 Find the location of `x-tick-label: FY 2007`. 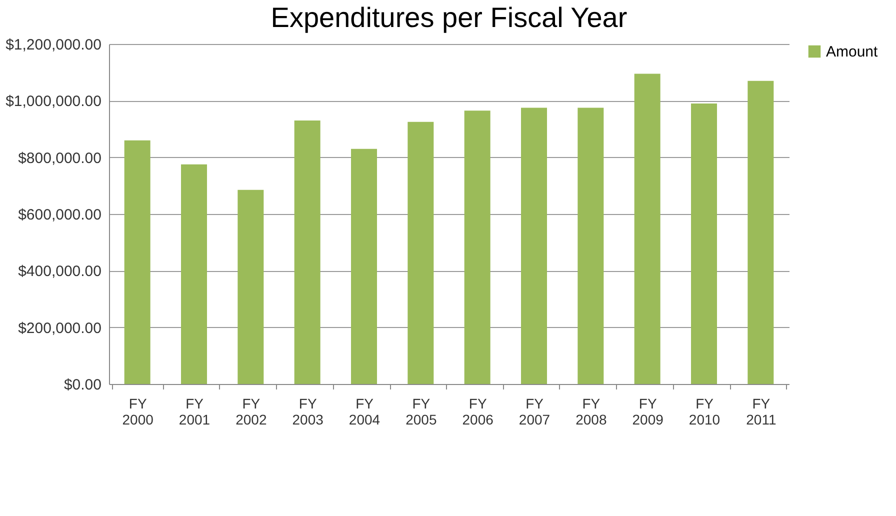

x-tick-label: FY 2007 is located at coordinates (534, 412).